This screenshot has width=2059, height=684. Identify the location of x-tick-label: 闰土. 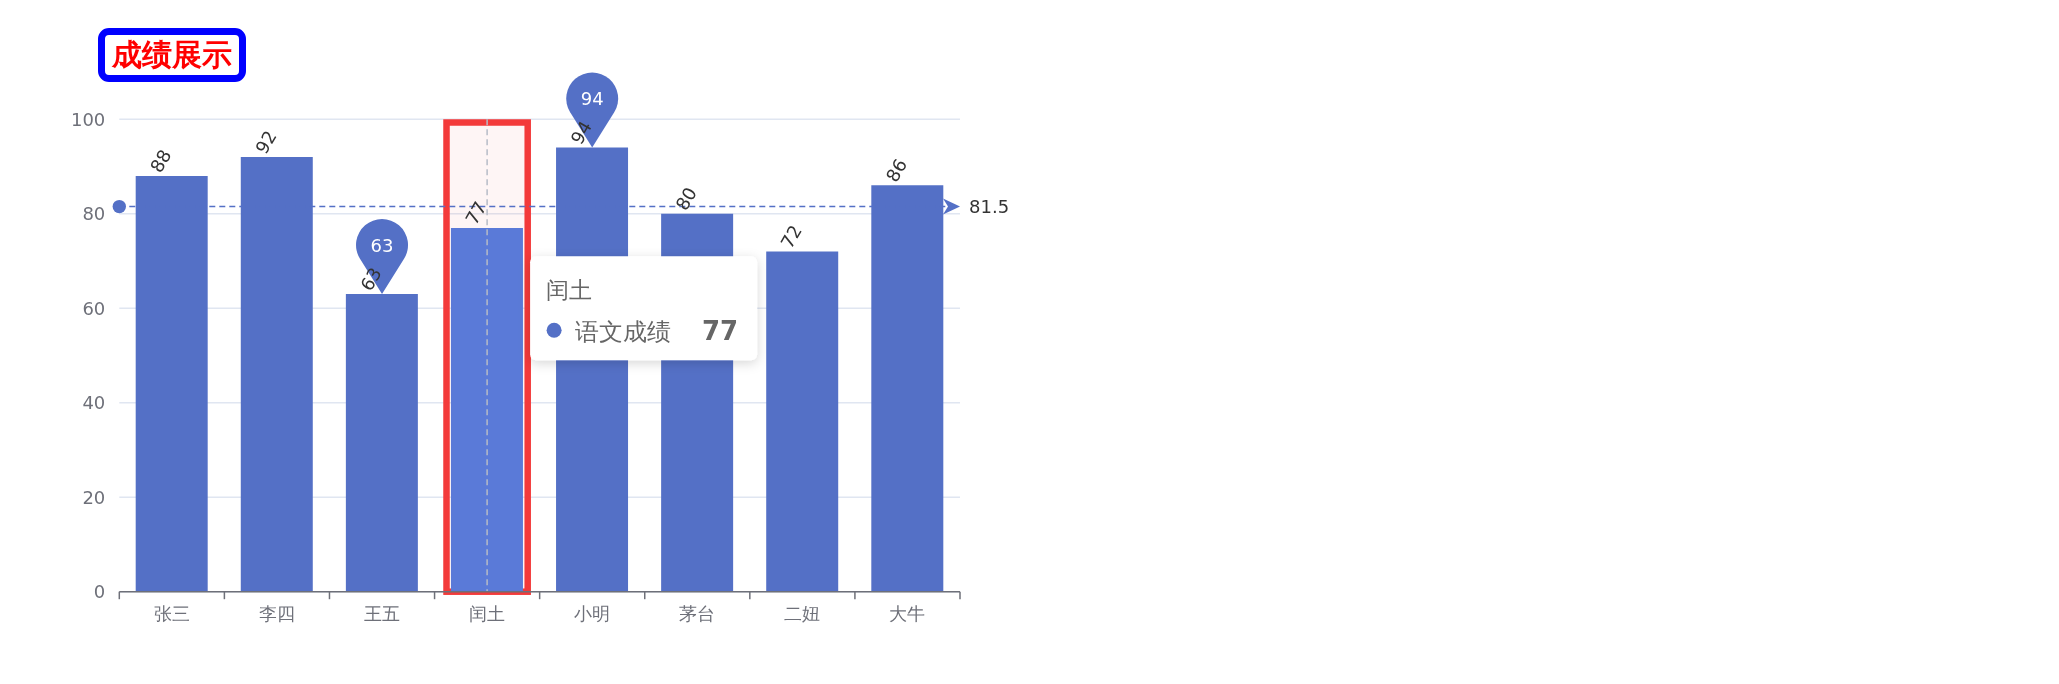
(487, 613).